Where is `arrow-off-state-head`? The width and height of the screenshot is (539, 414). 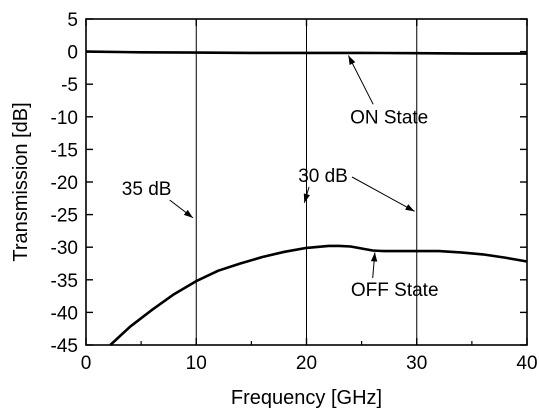
arrow-off-state-head is located at coordinates (374, 257).